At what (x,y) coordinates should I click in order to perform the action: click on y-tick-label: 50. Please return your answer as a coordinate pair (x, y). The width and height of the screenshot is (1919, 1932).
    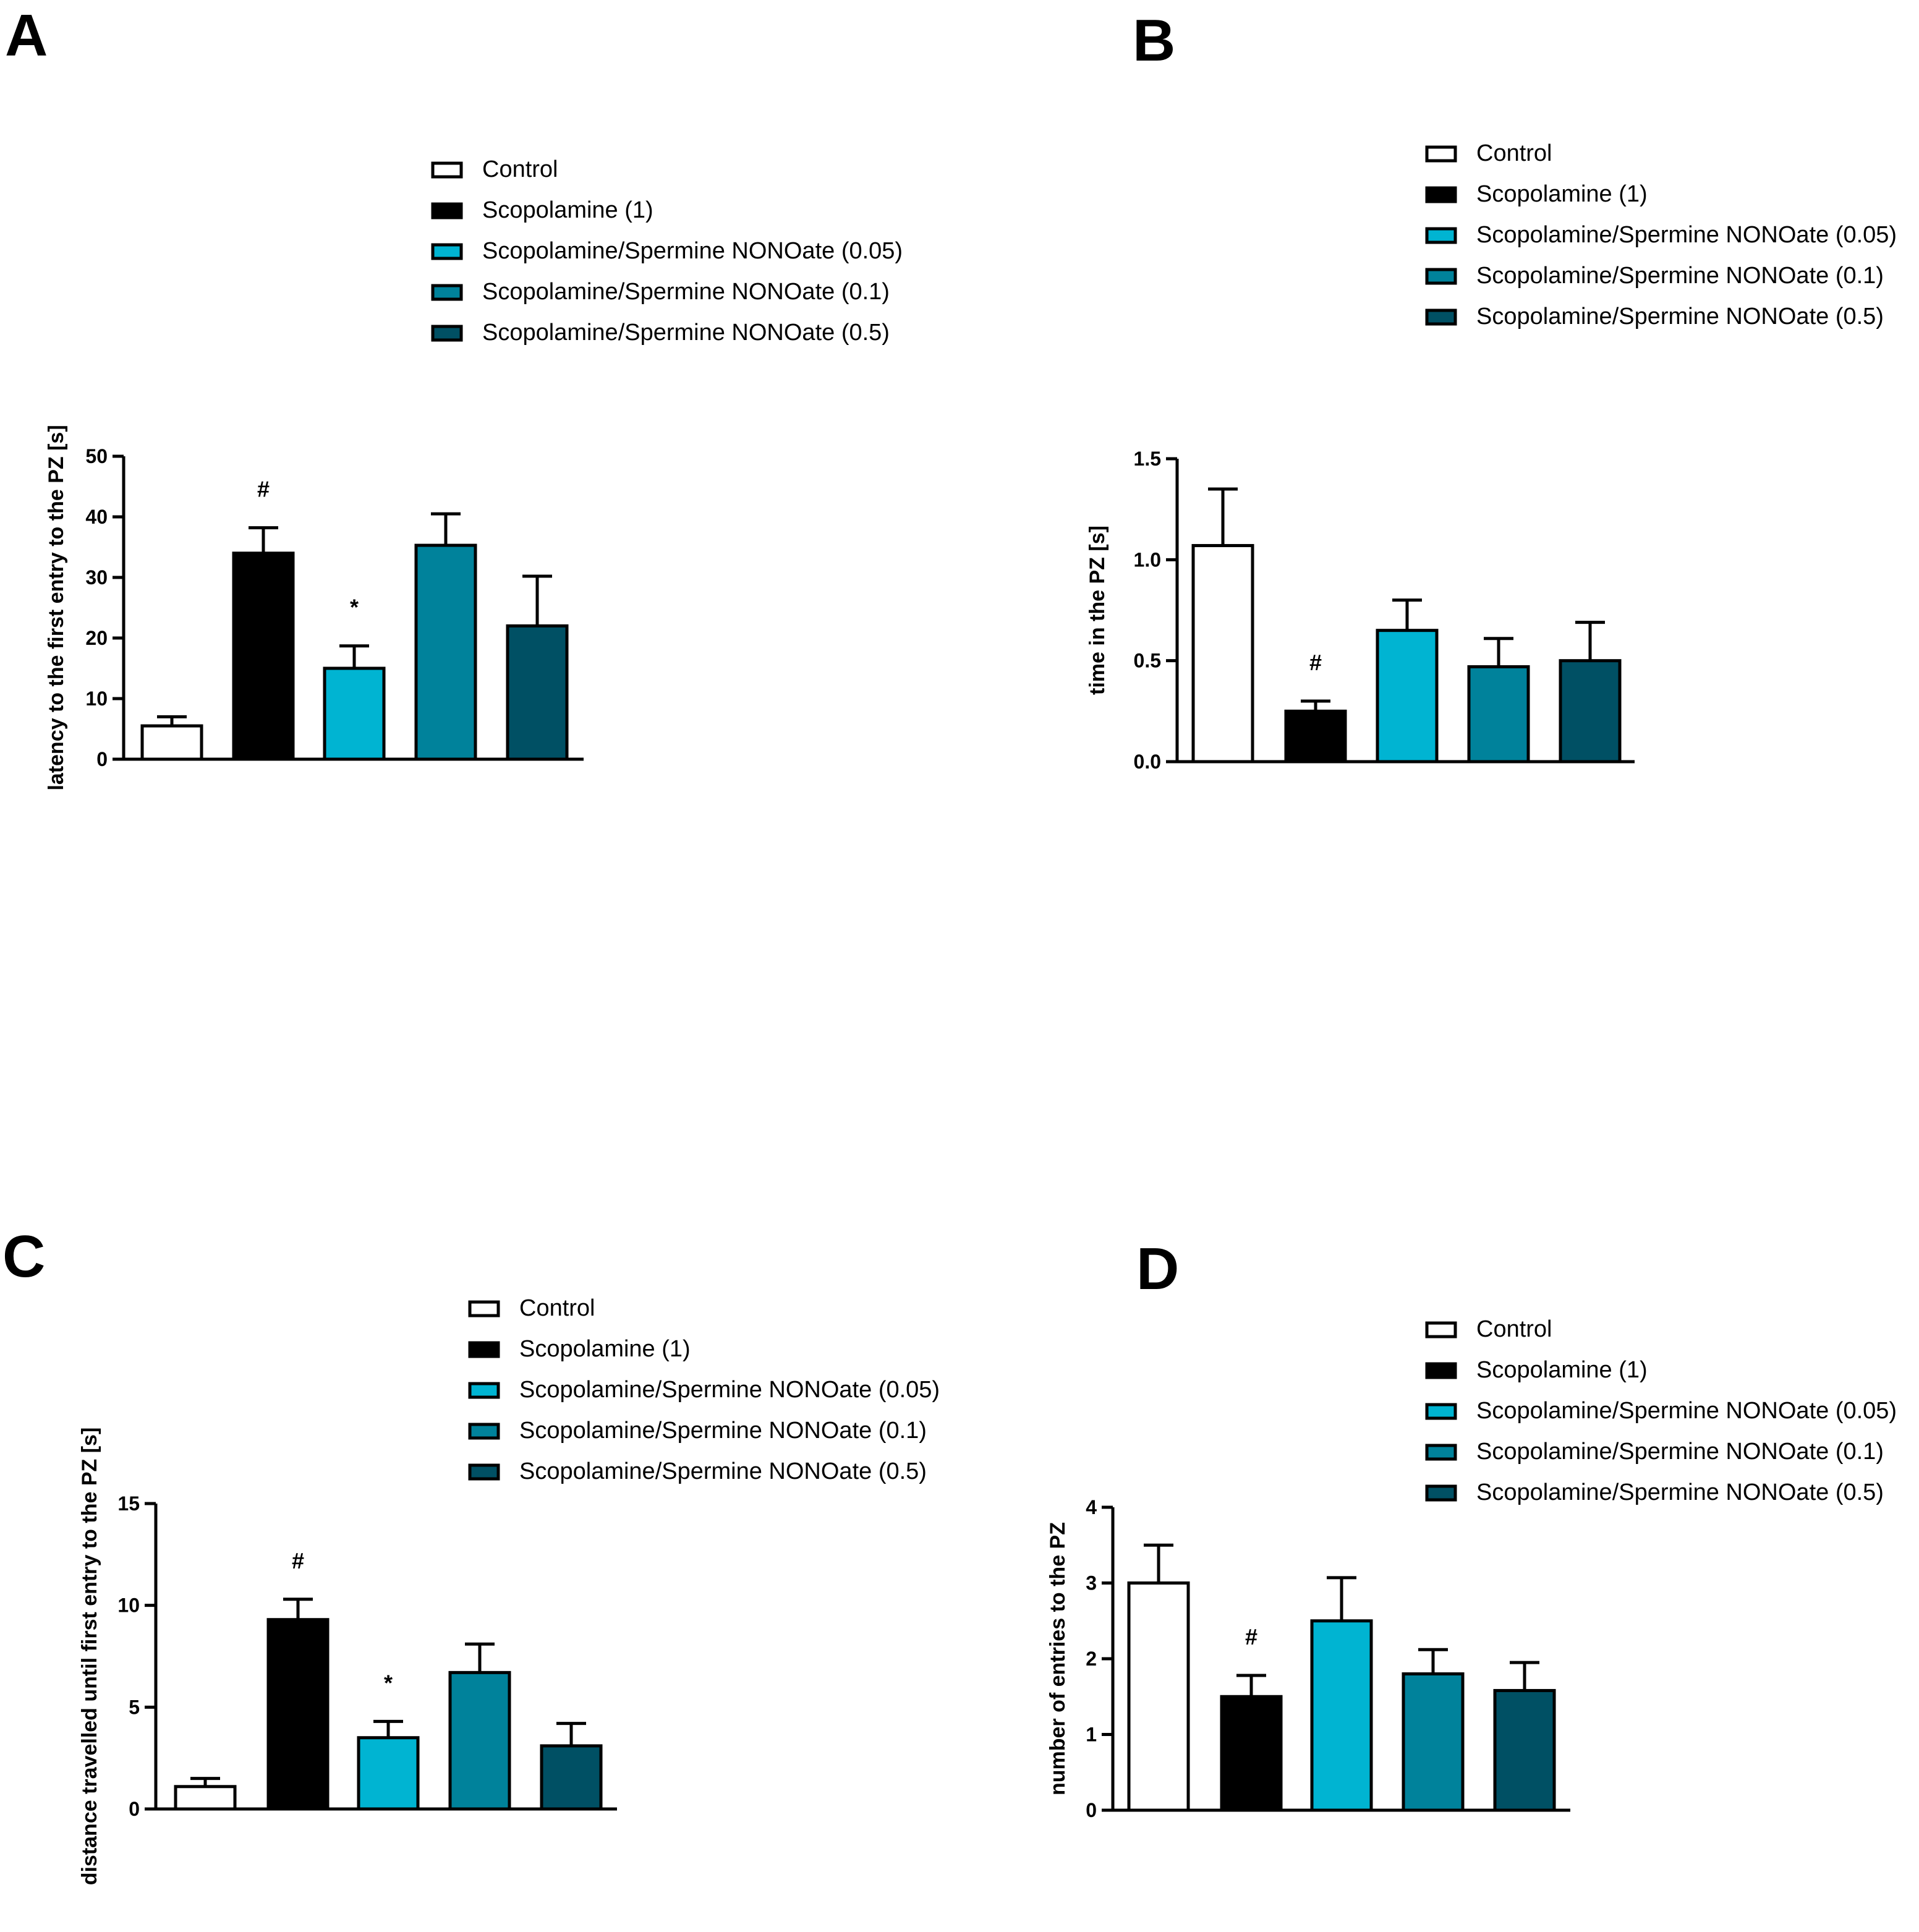
    Looking at the image, I should click on (97, 456).